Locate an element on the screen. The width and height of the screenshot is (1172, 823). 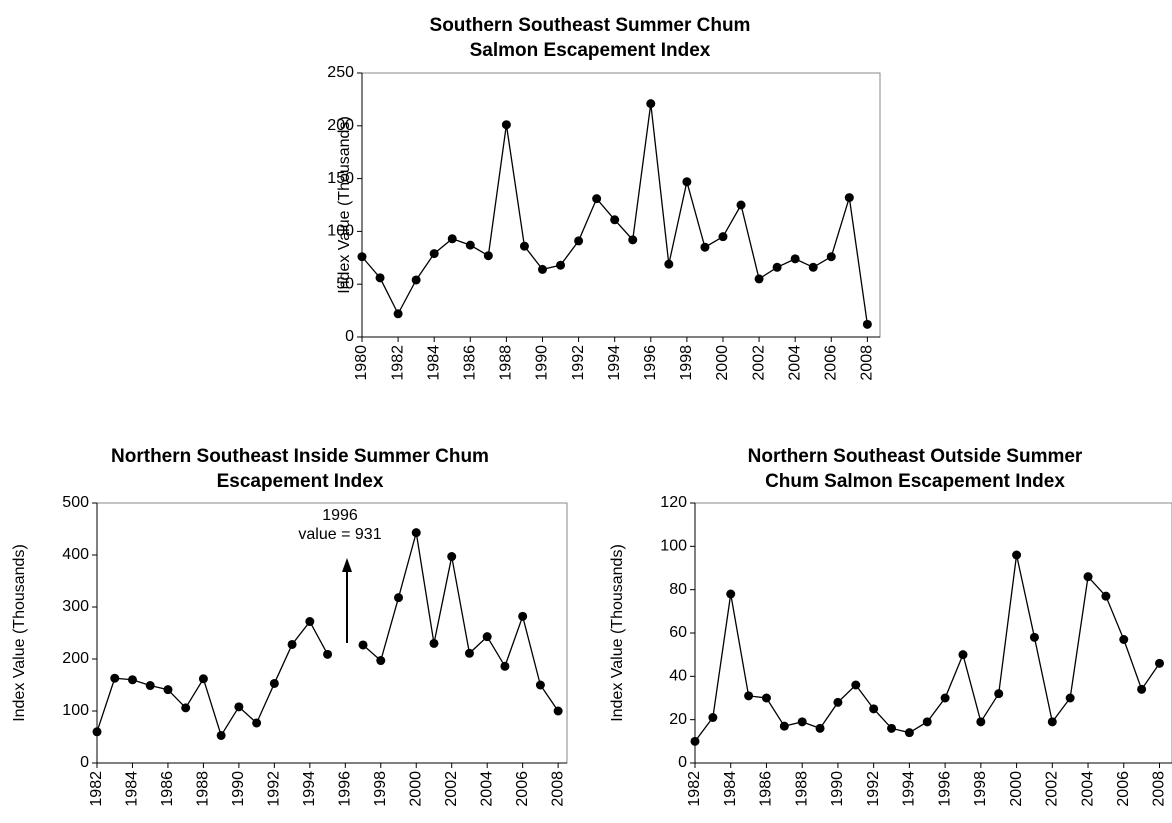
x-tick-label: 1992 is located at coordinates (578, 363).